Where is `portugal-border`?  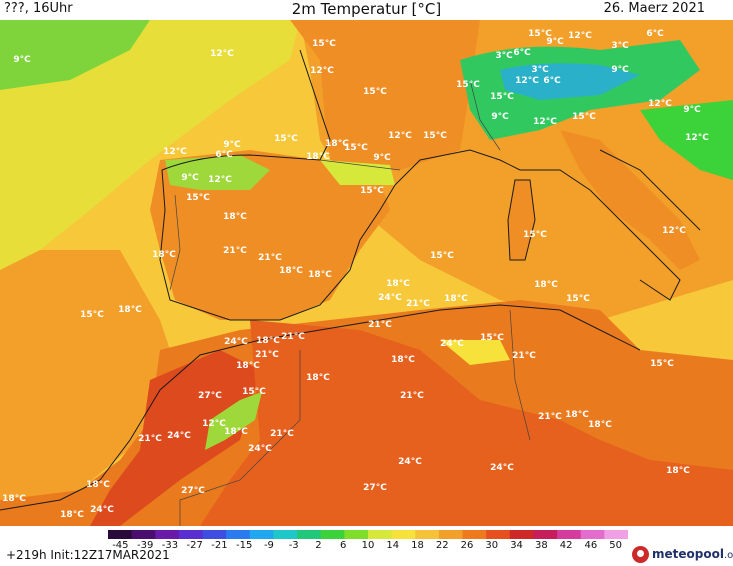 portugal-border is located at coordinates (175, 242).